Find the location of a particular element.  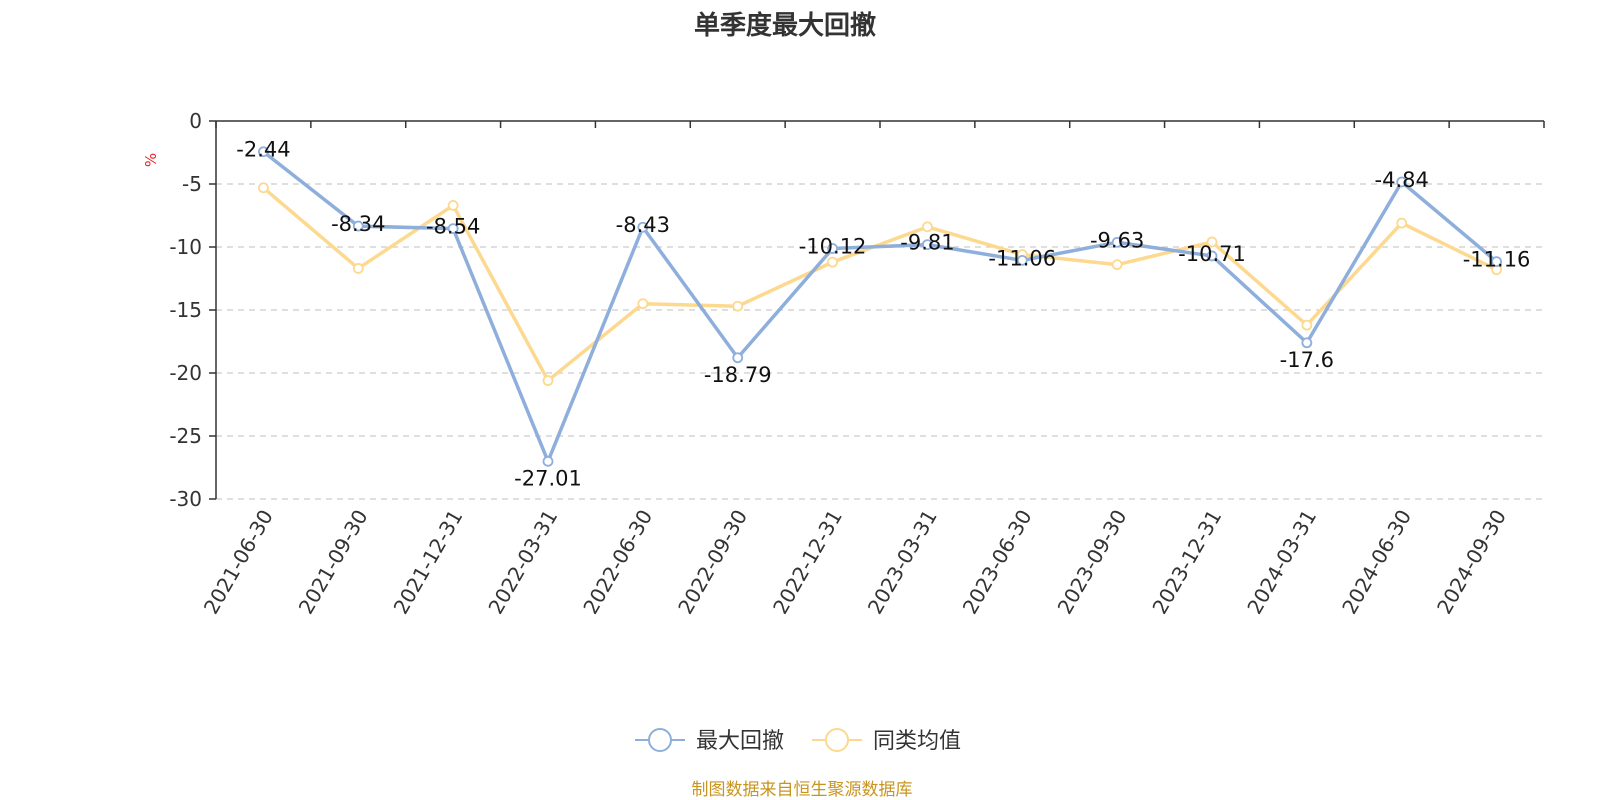

y-tick-label: 0 is located at coordinates (195, 121).